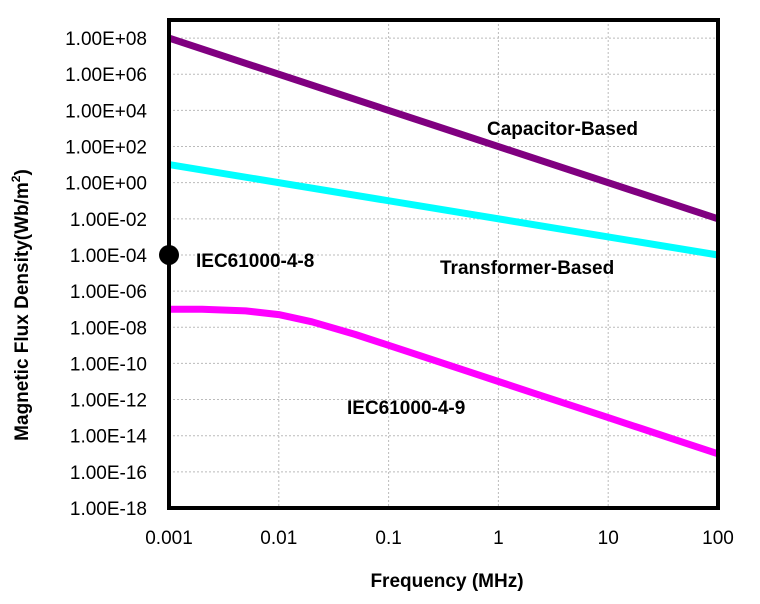 The width and height of the screenshot is (760, 604). I want to click on y-tick-label: 1.00E+04, so click(106, 111).